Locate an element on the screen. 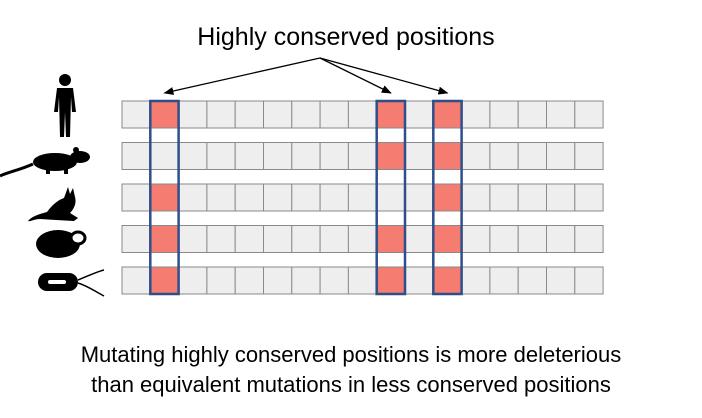  yeast-cell-icon is located at coordinates (61, 244).